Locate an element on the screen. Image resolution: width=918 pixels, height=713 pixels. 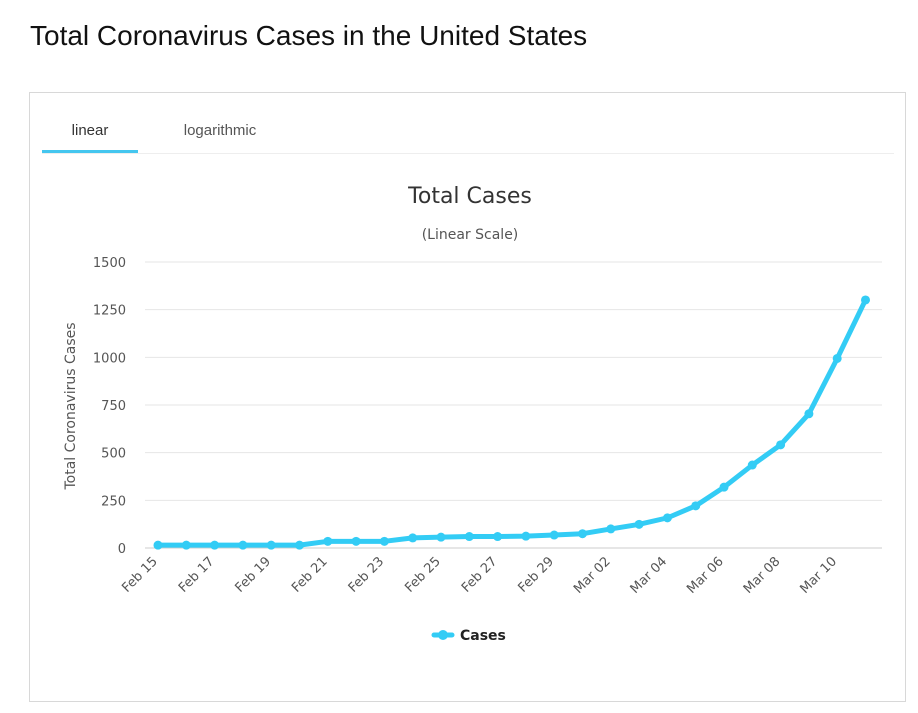
legend: Cases is located at coordinates (468, 636).